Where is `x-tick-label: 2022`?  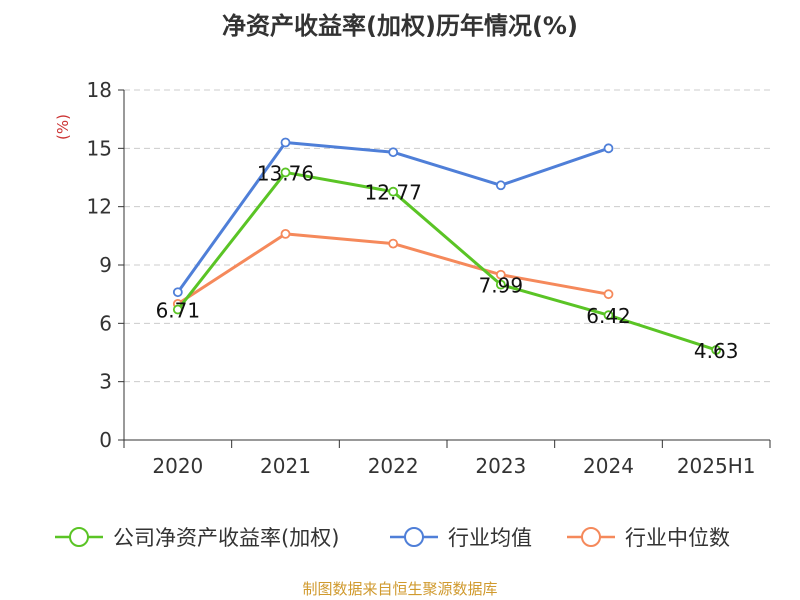 x-tick-label: 2022 is located at coordinates (393, 466).